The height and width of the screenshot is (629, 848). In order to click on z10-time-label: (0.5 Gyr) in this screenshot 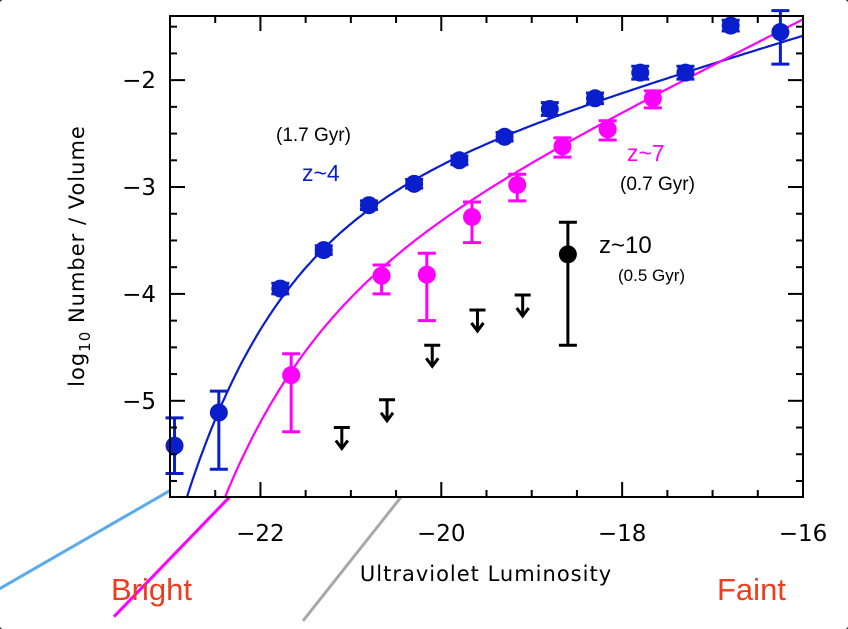, I will do `click(651, 275)`.